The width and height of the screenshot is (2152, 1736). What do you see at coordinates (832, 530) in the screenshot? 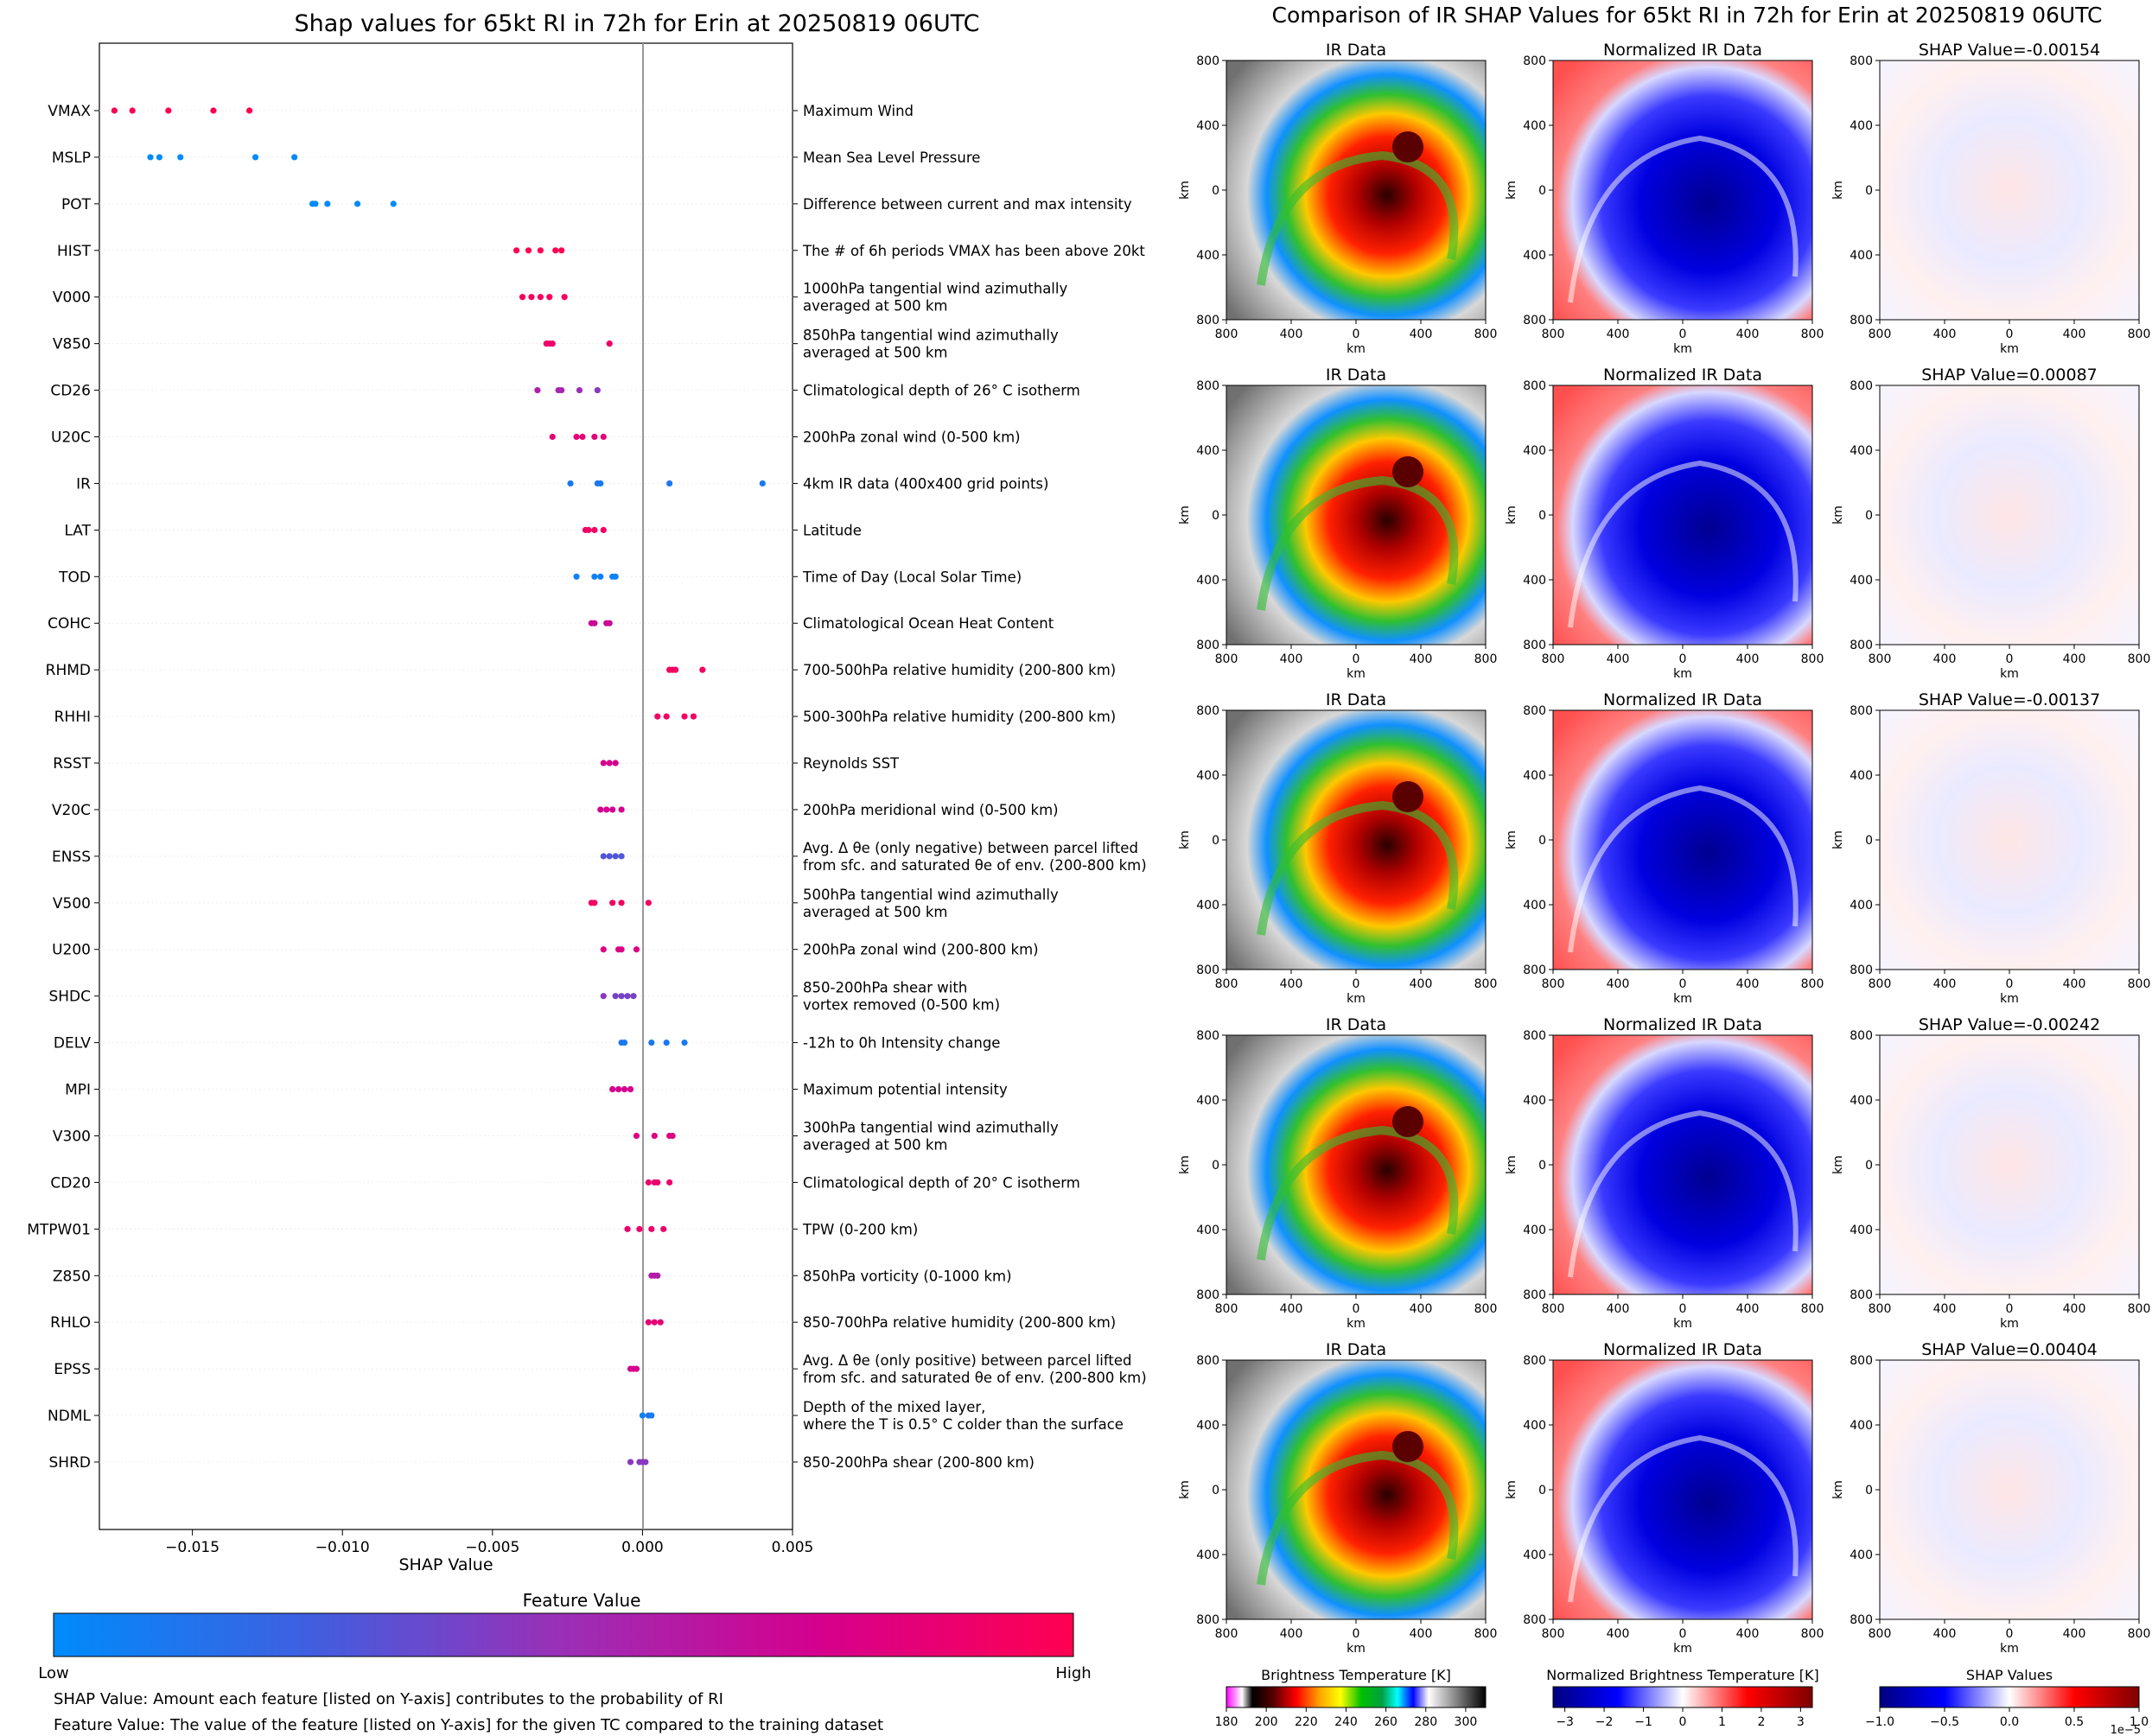
I see `feature-description: Latitude` at bounding box center [832, 530].